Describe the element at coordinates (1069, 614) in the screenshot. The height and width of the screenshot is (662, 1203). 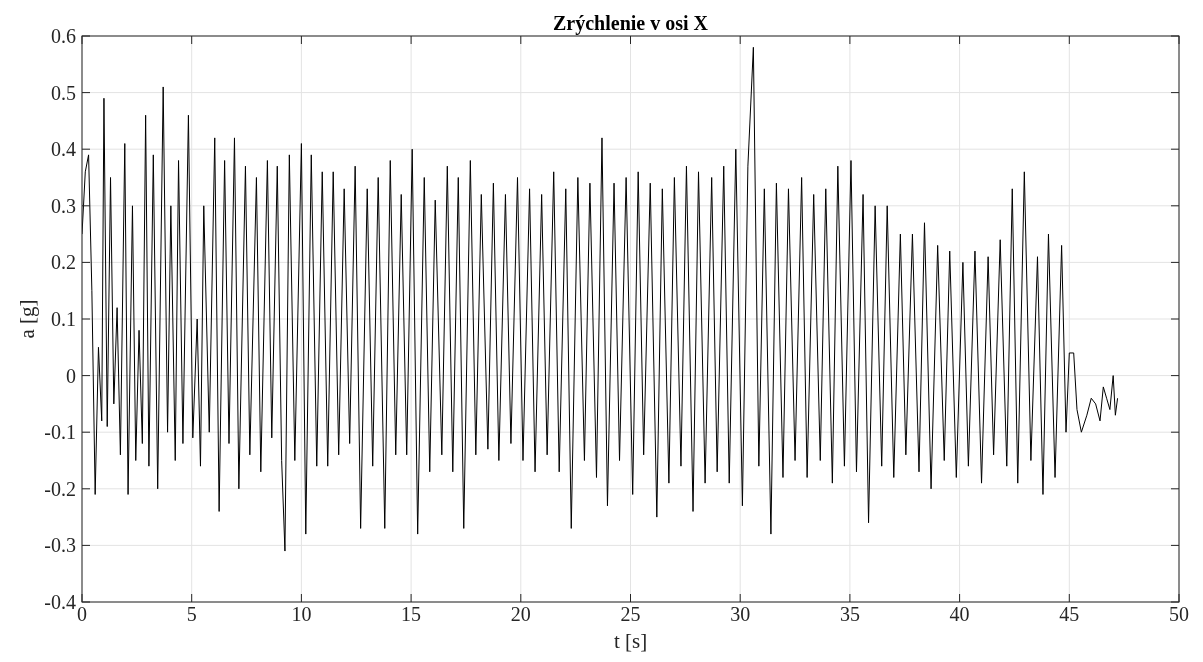
I see `x-tick-label: 45` at that location.